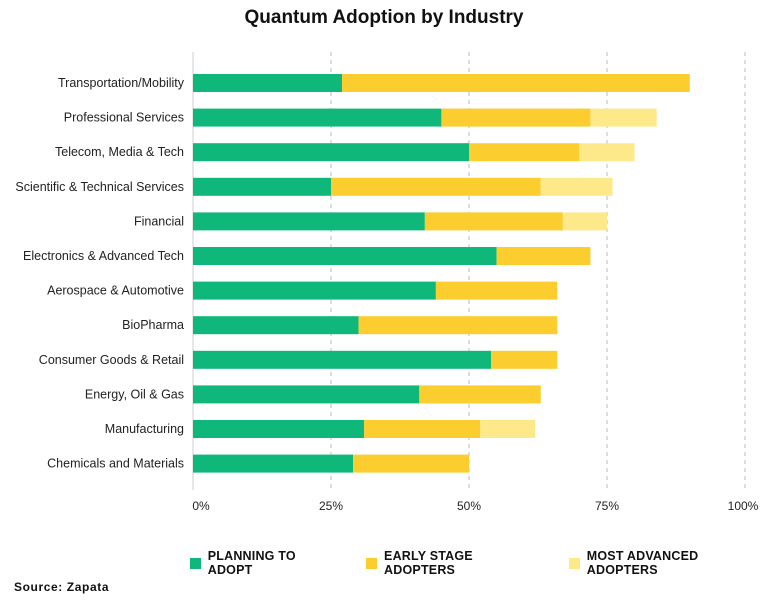 The image size is (768, 609). Describe the element at coordinates (103, 256) in the screenshot. I see `category-label: Electronics & Advanced Tech` at that location.